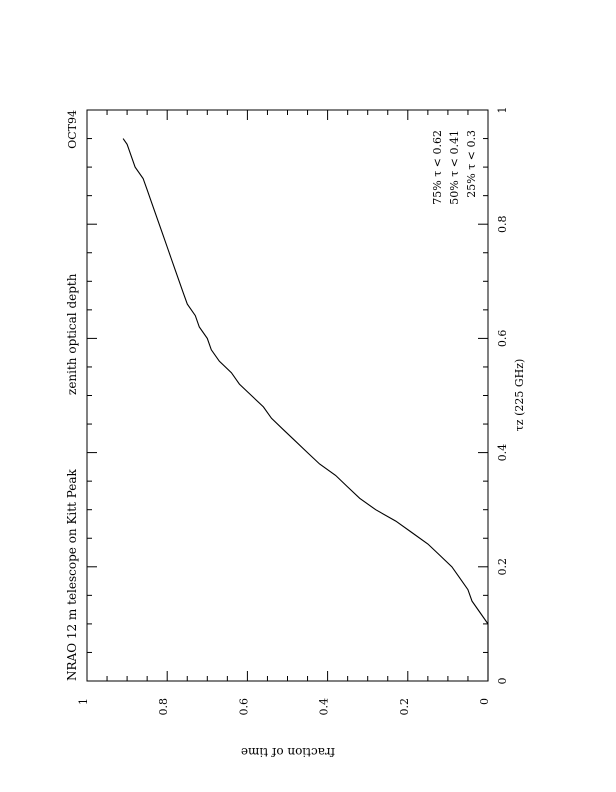  Describe the element at coordinates (502, 681) in the screenshot. I see `x-tick-label: 0` at that location.